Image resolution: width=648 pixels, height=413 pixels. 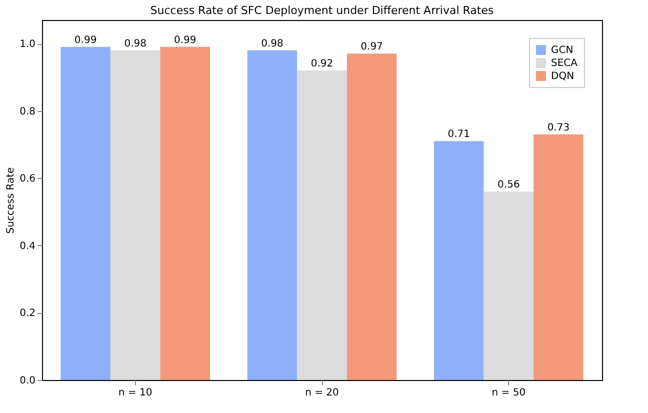 I want to click on x-tick-label: n = 50, so click(x=509, y=393).